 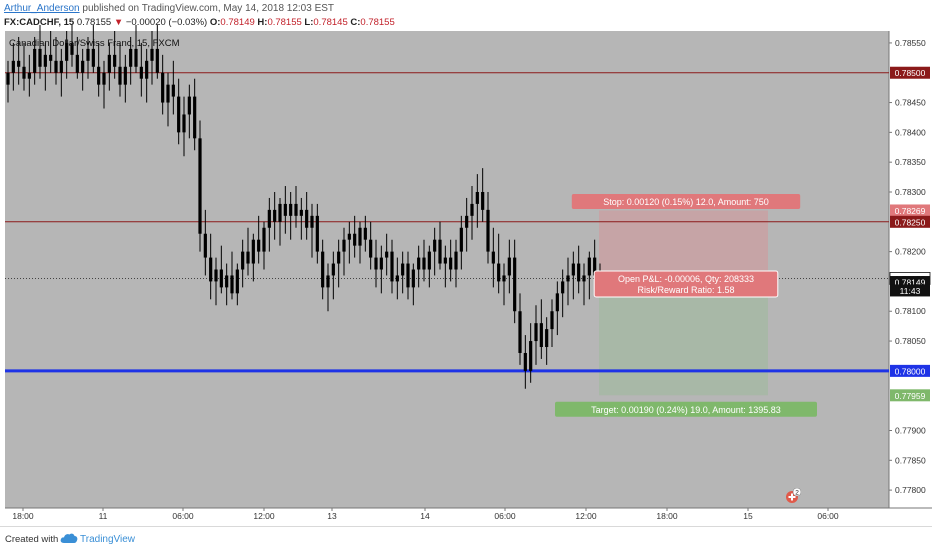 What do you see at coordinates (686, 284) in the screenshot?
I see `pnl-label-box` at bounding box center [686, 284].